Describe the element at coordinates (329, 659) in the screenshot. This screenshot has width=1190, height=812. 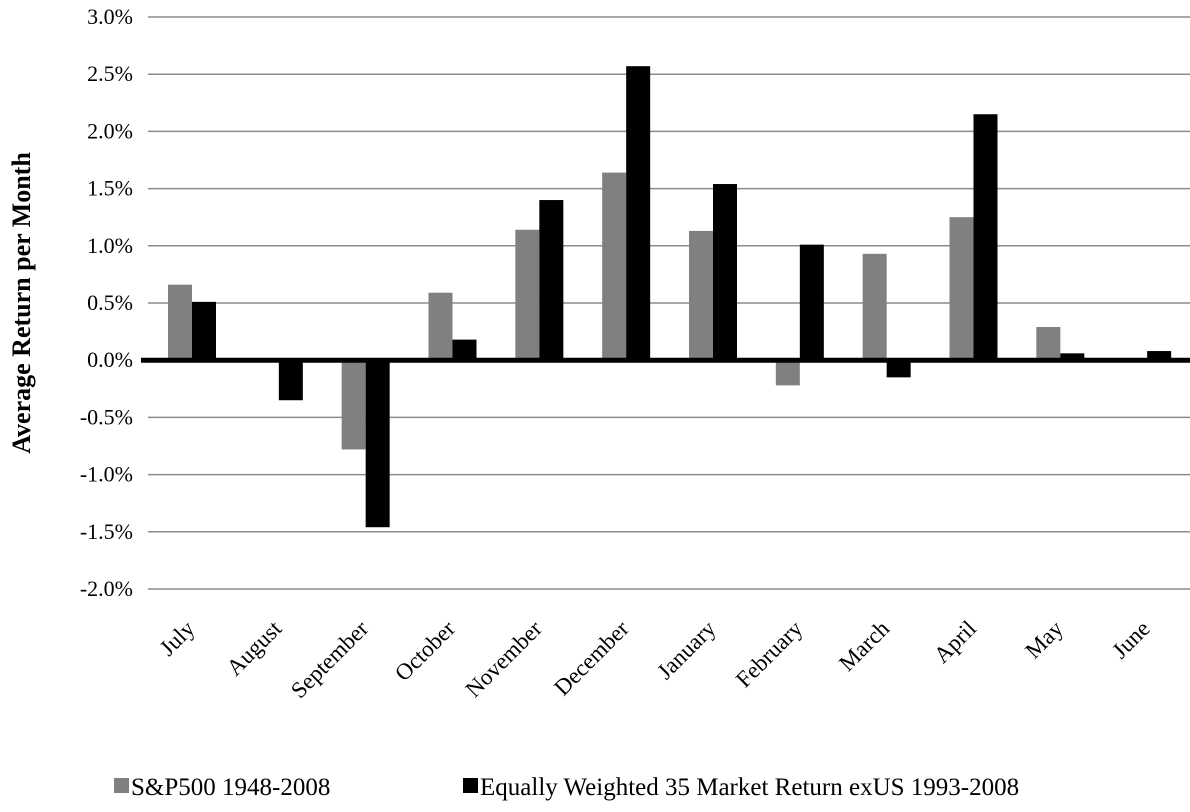
I see `x-tick-label: September` at that location.